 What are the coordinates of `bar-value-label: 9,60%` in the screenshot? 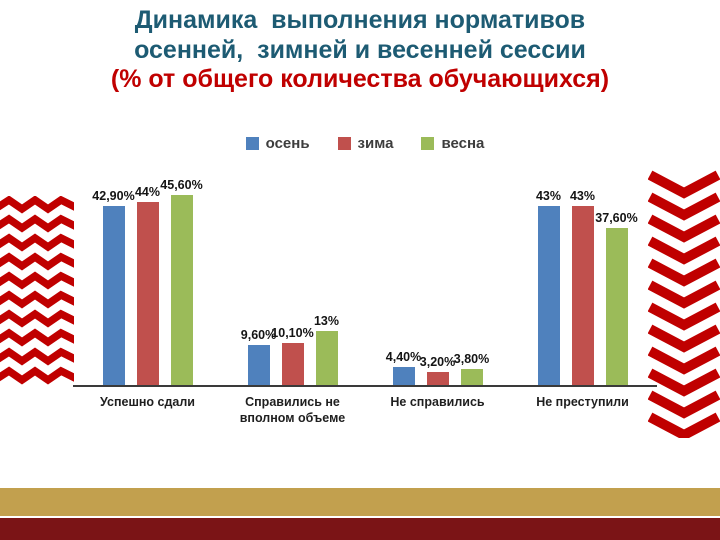 It's located at (258, 335).